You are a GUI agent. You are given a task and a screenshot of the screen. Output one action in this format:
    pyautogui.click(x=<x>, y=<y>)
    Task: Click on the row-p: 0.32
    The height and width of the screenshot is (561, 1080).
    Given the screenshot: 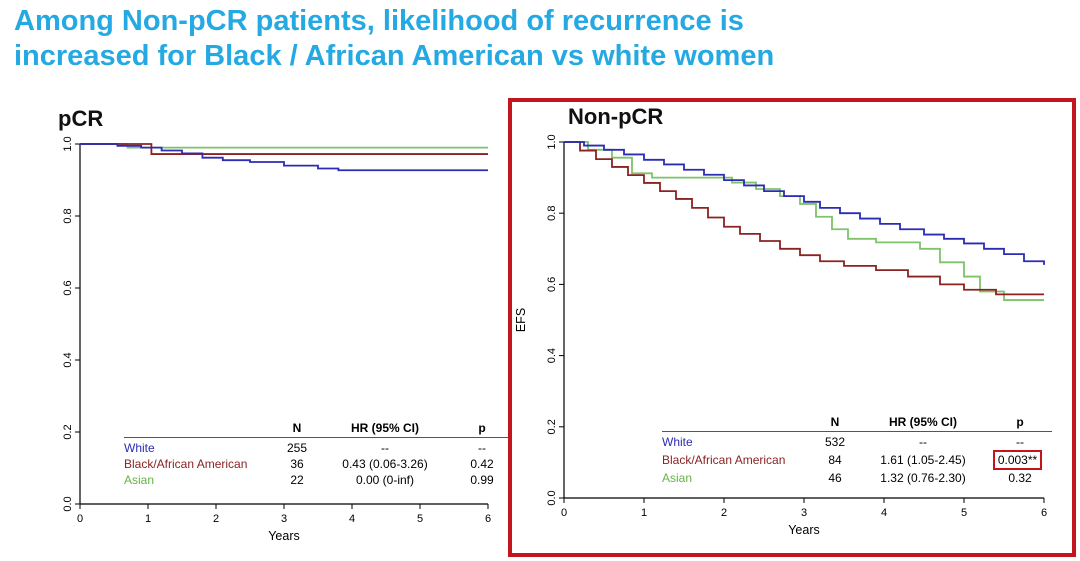 What is the action you would take?
    pyautogui.click(x=1020, y=478)
    